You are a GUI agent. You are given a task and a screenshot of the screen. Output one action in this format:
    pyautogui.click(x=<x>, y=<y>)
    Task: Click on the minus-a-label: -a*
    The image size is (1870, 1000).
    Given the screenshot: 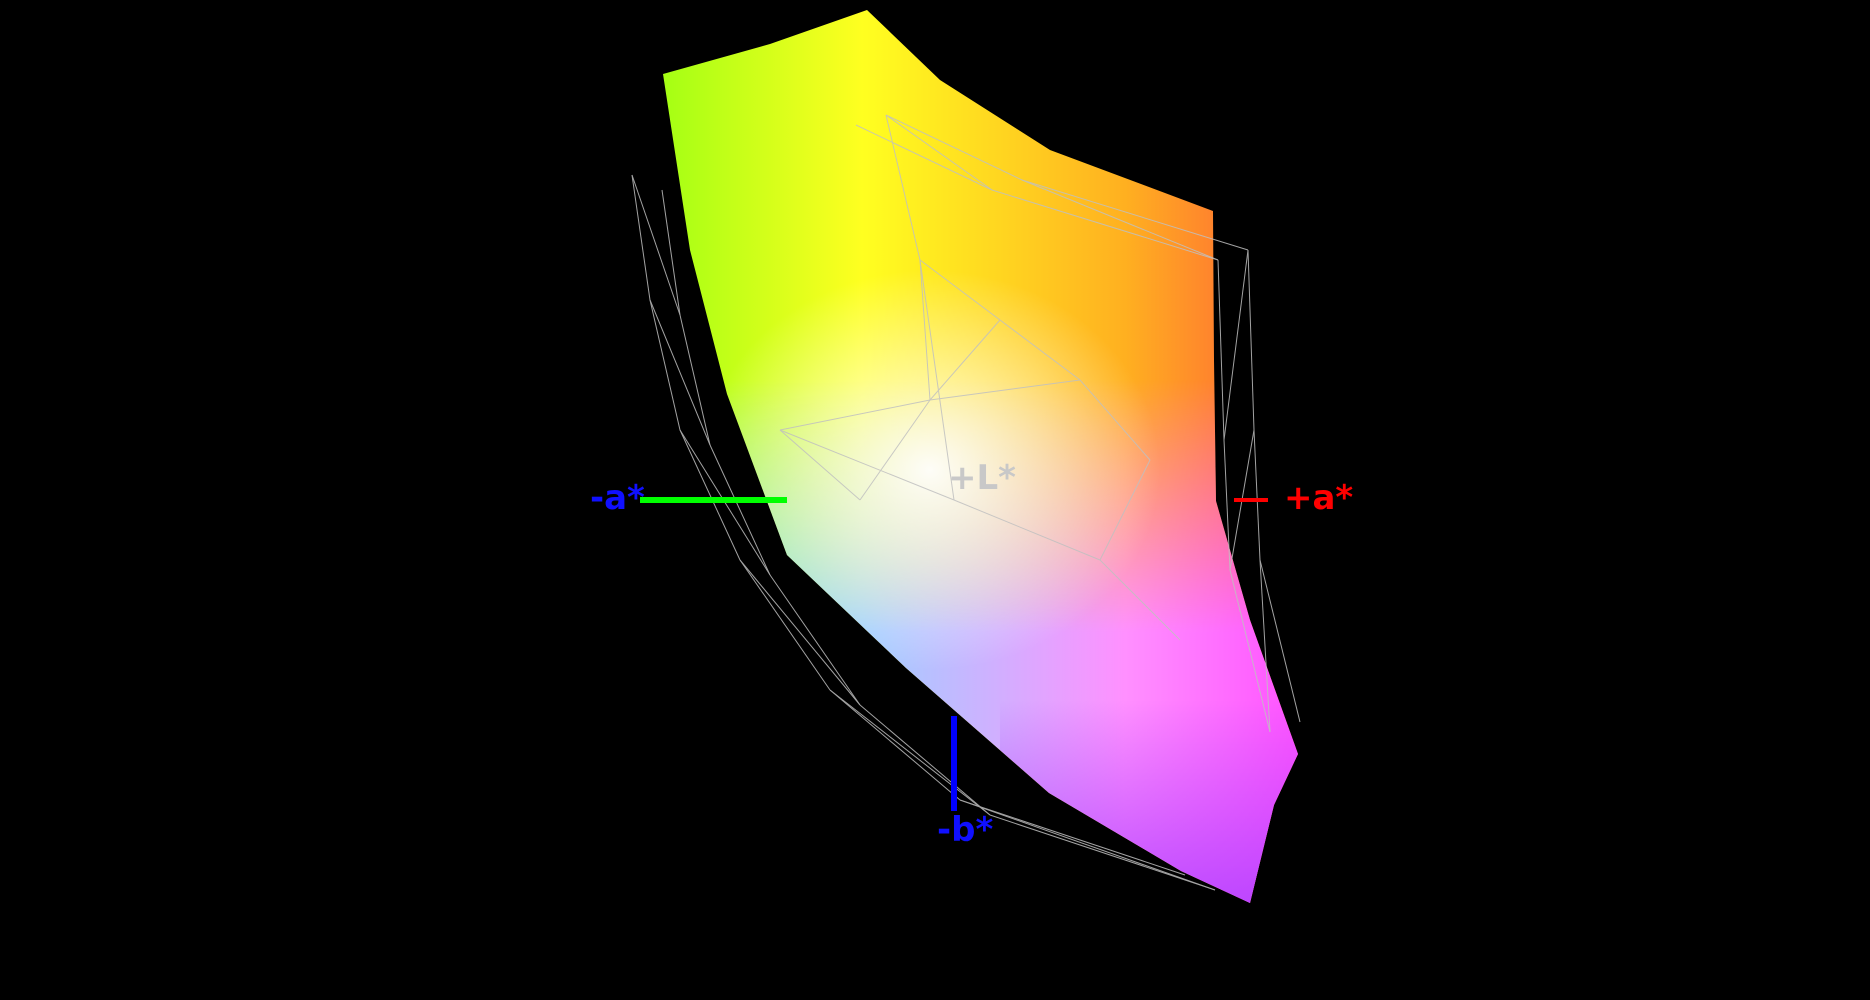 What is the action you would take?
    pyautogui.click(x=617, y=498)
    